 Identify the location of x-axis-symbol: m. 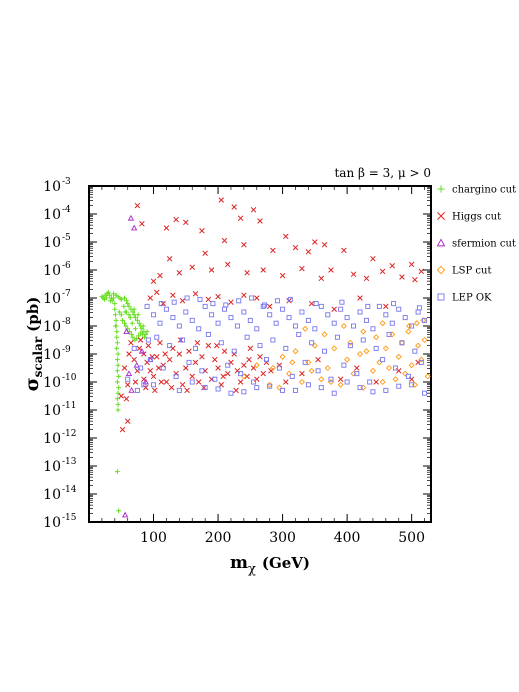
(239, 563).